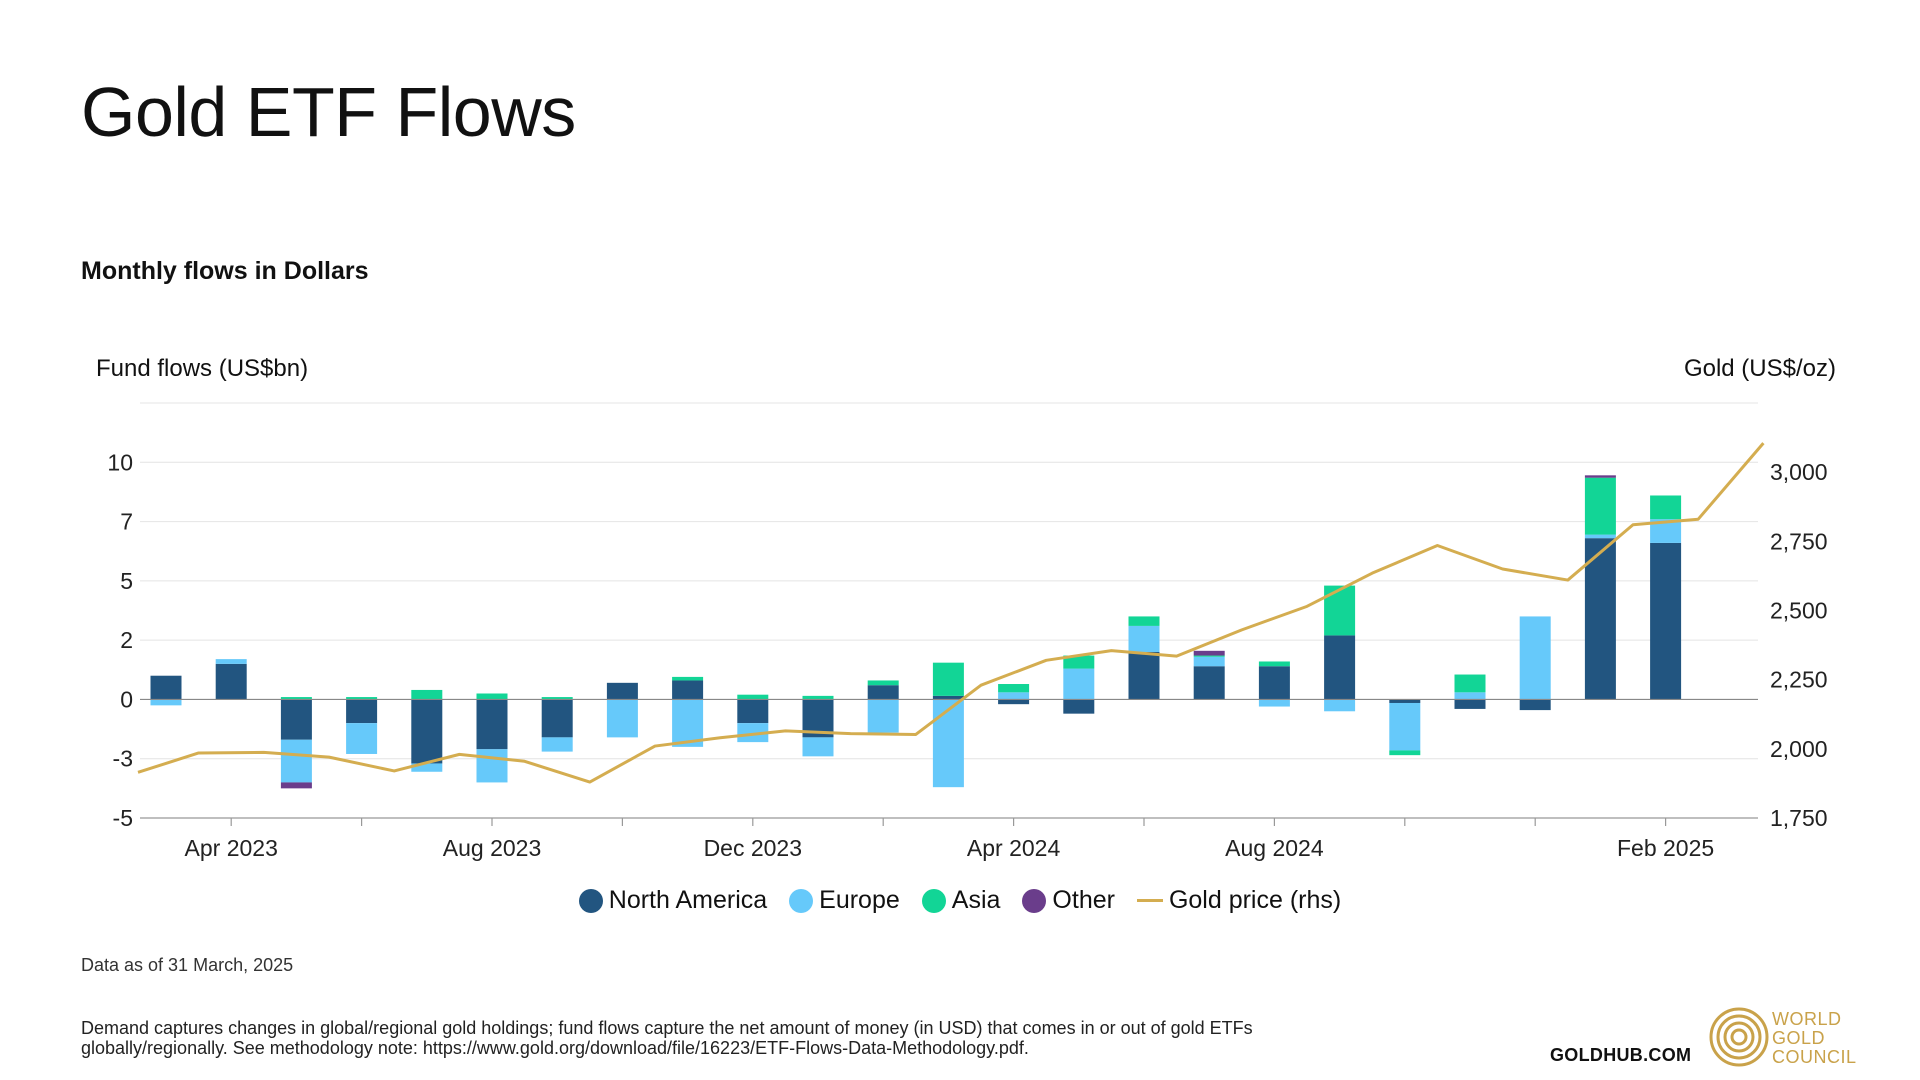 The width and height of the screenshot is (1920, 1080). I want to click on y-tick-label: 0, so click(126, 699).